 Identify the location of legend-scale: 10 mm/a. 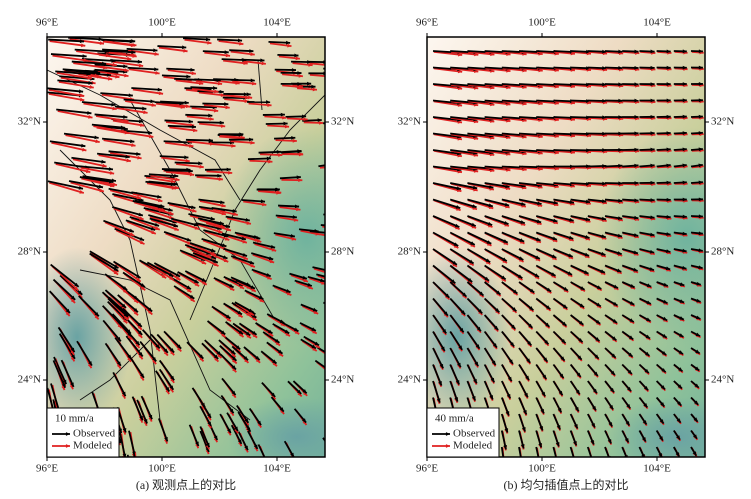
(74, 419).